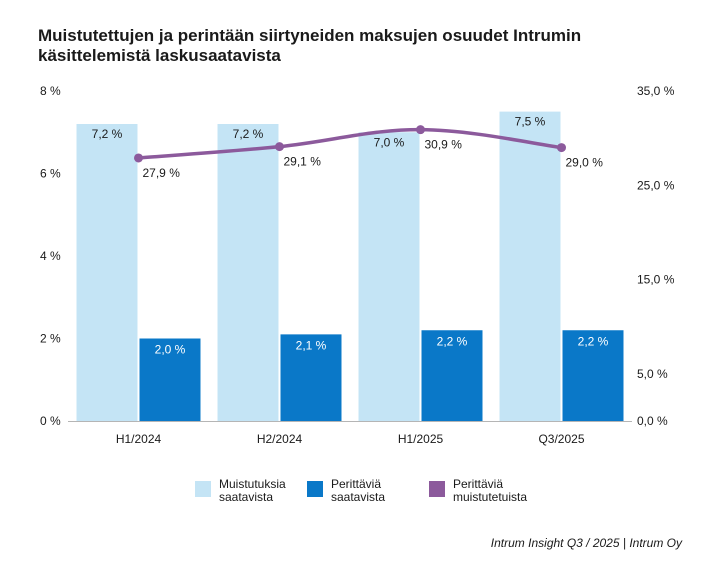  I want to click on x-axis-tick-label: H2/2024, so click(280, 439).